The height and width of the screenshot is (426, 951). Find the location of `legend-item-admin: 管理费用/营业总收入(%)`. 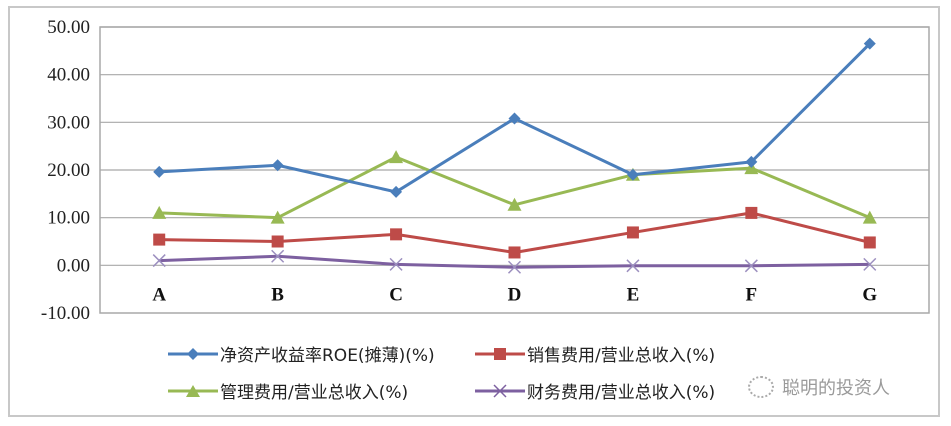

legend-item-admin: 管理费用/营业总收入(%) is located at coordinates (288, 390).